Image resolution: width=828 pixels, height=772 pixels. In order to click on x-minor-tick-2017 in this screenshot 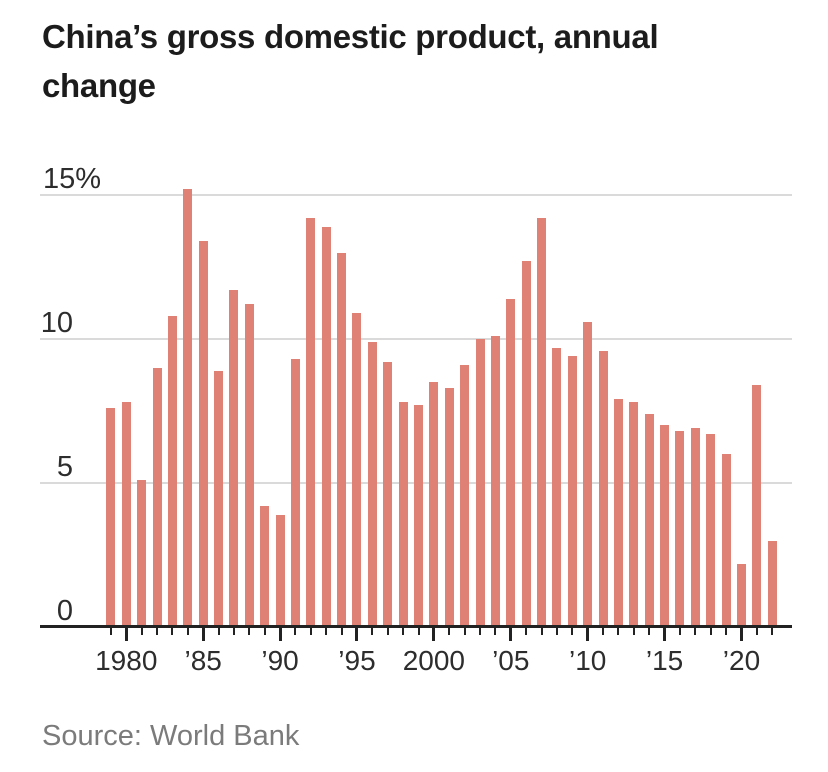, I will do `click(695, 631)`.